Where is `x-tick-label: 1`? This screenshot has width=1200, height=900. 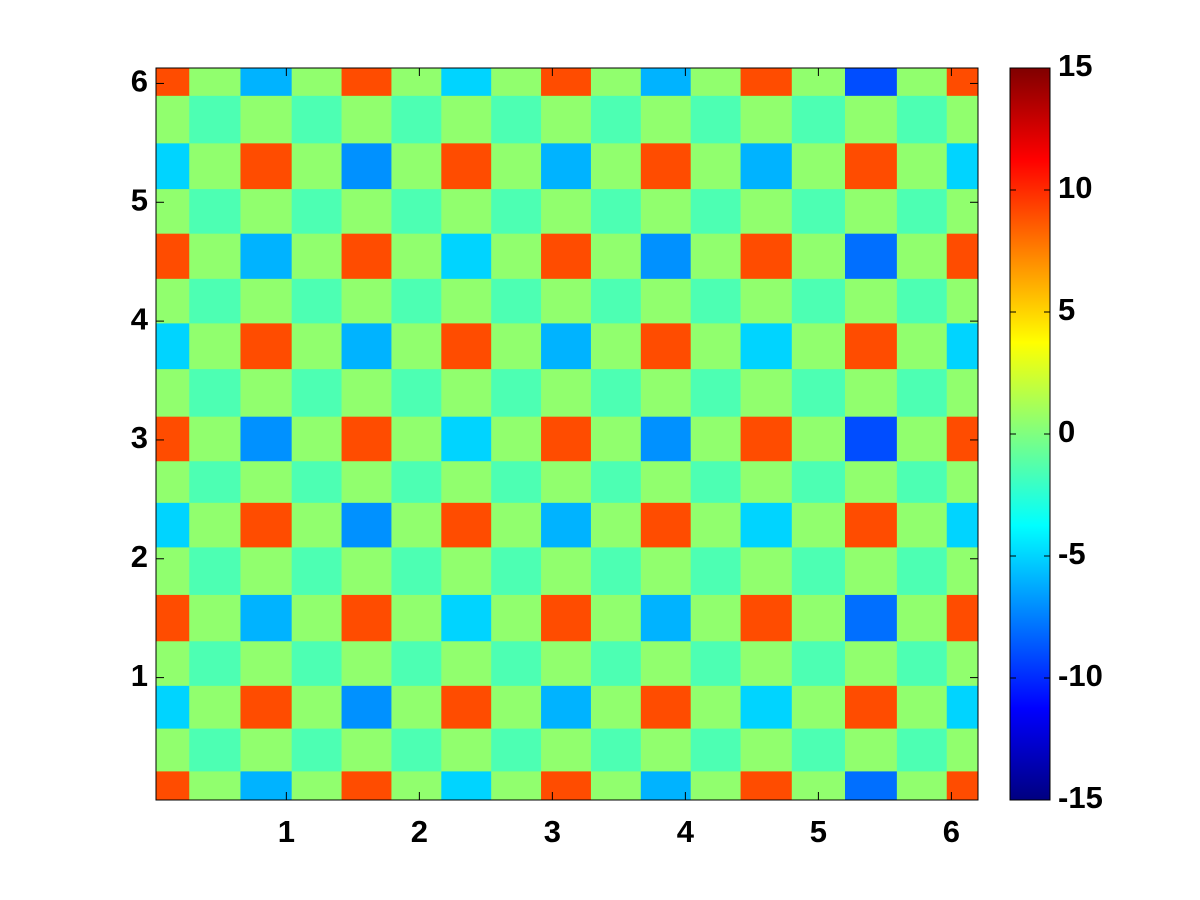 x-tick-label: 1 is located at coordinates (286, 831).